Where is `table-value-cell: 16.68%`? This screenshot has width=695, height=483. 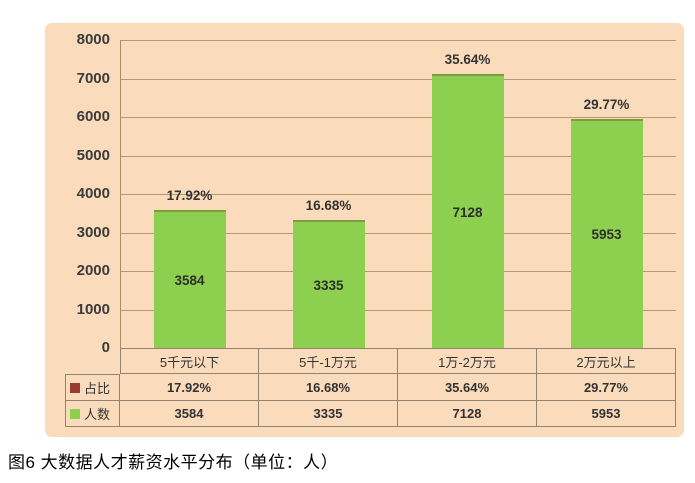
table-value-cell: 16.68% is located at coordinates (328, 387).